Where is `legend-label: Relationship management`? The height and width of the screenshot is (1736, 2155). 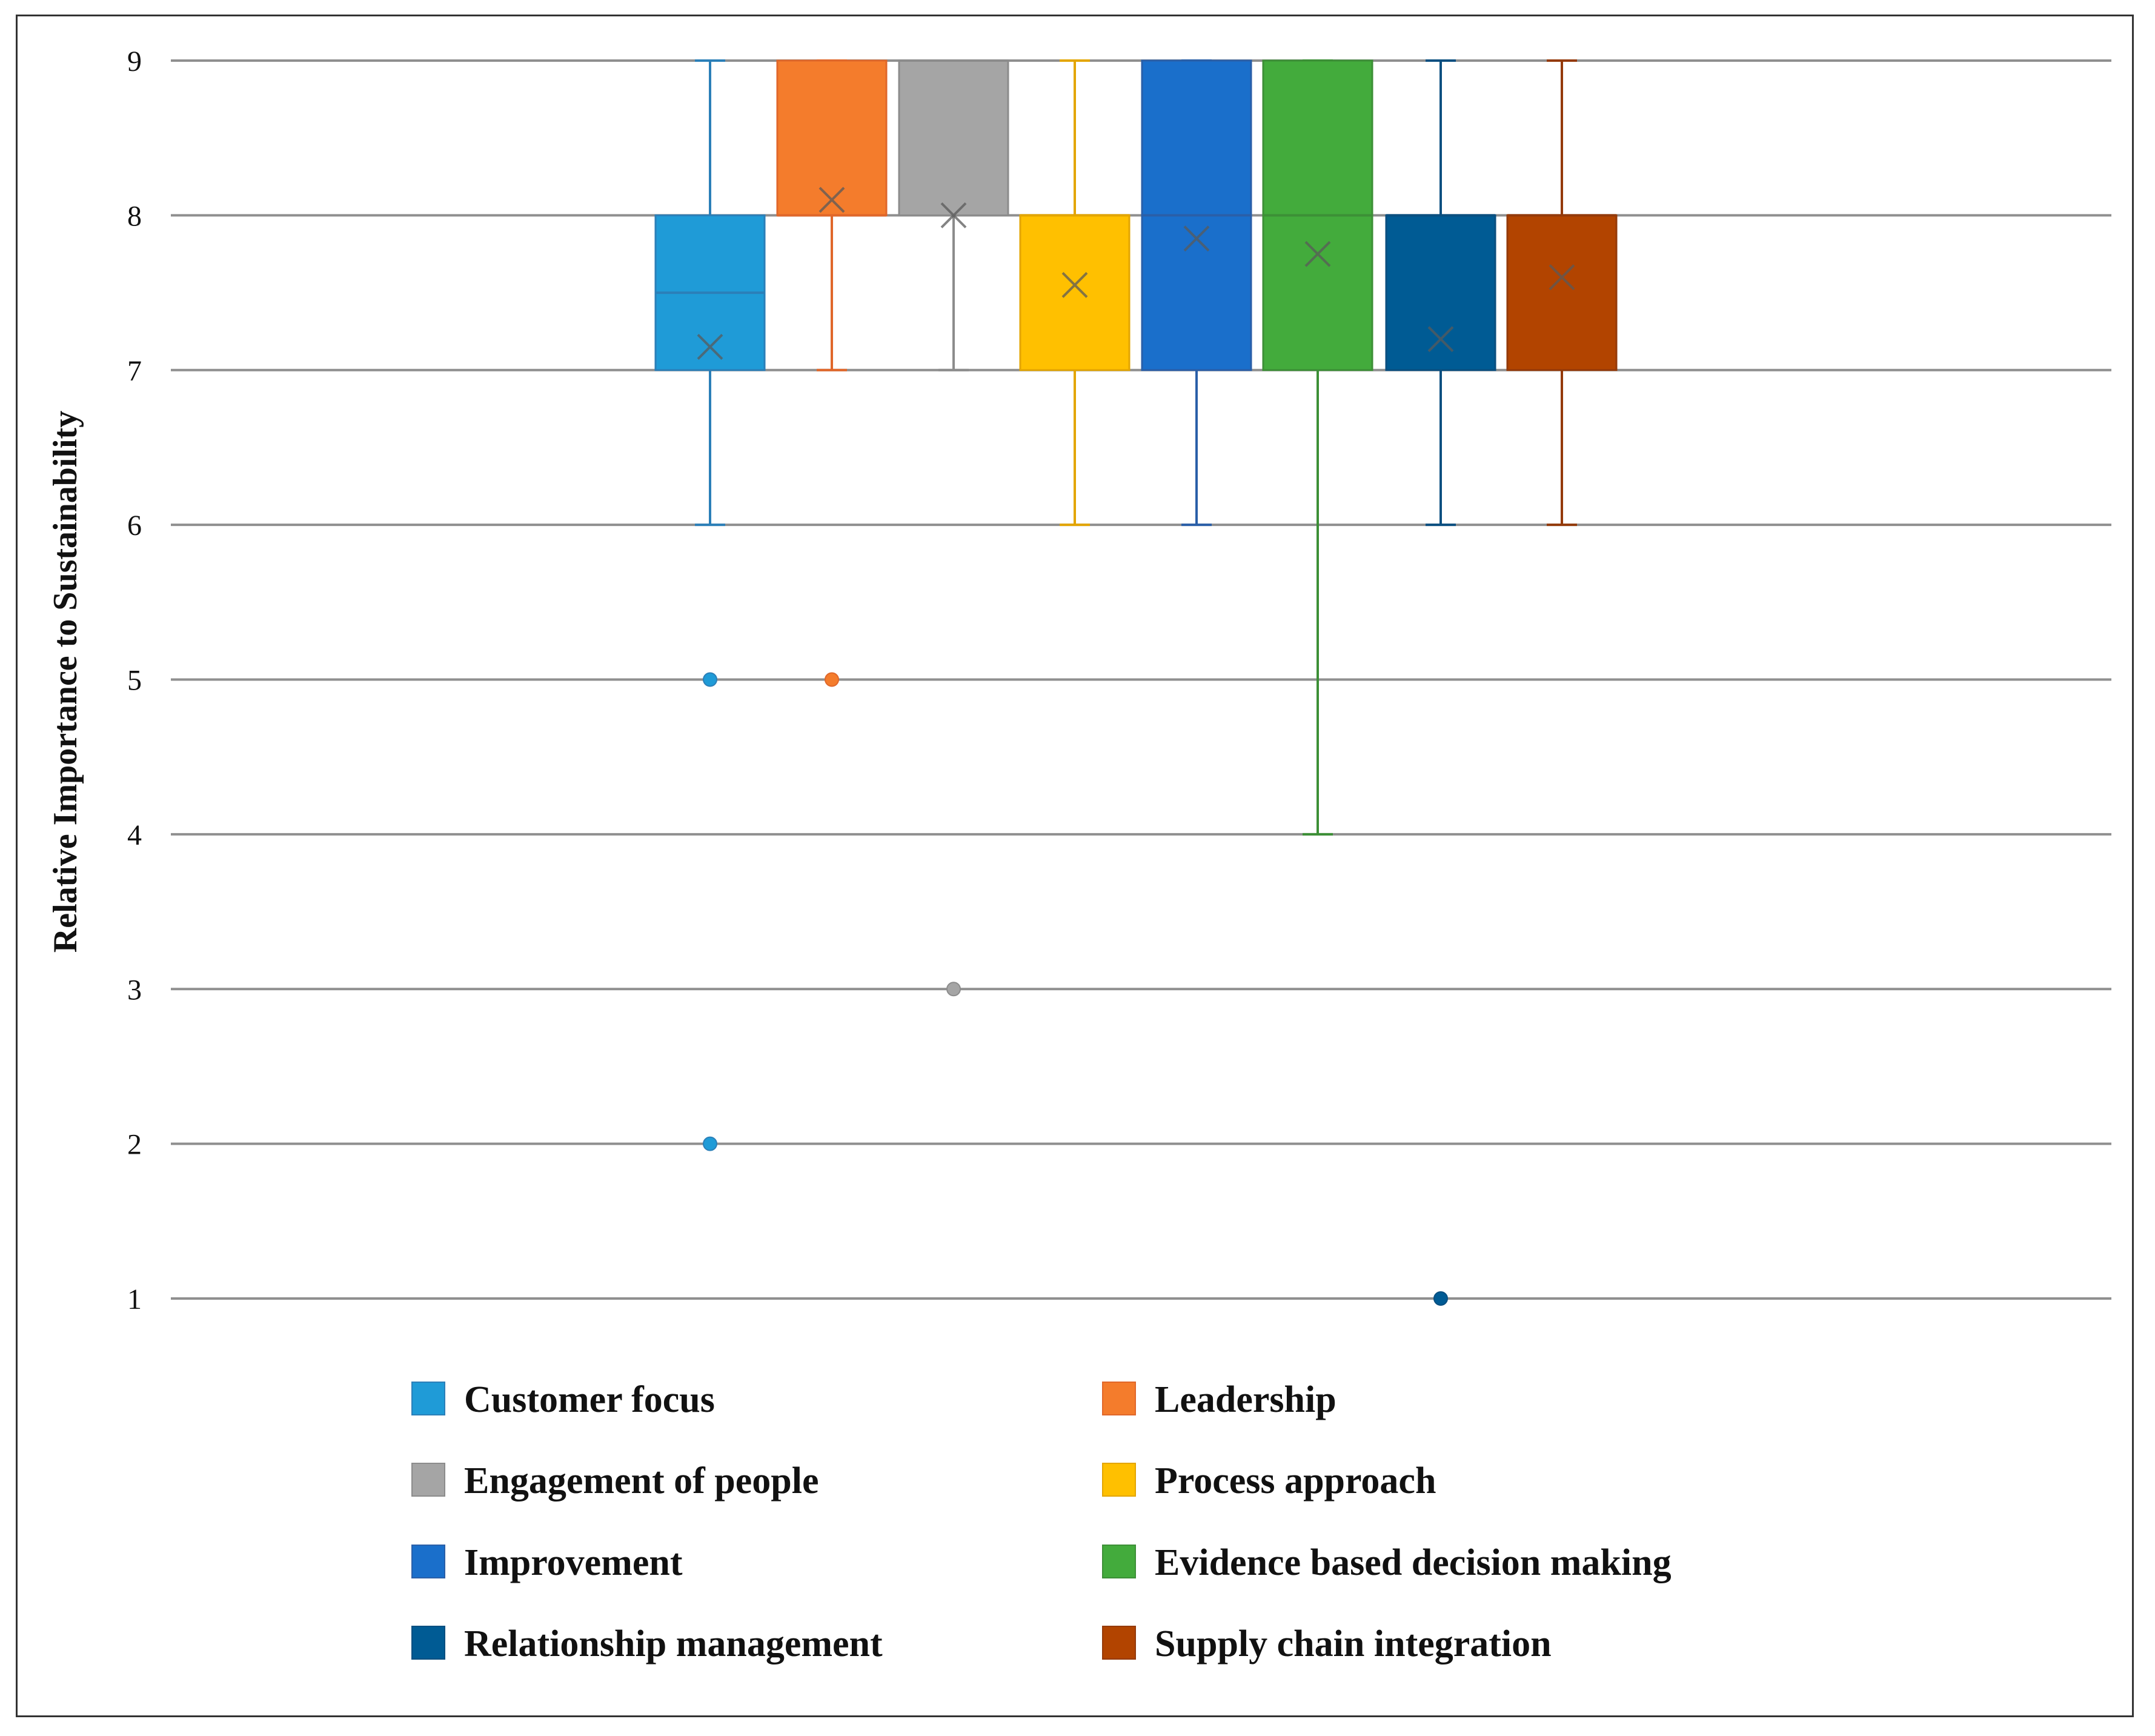
legend-label: Relationship management is located at coordinates (673, 1643).